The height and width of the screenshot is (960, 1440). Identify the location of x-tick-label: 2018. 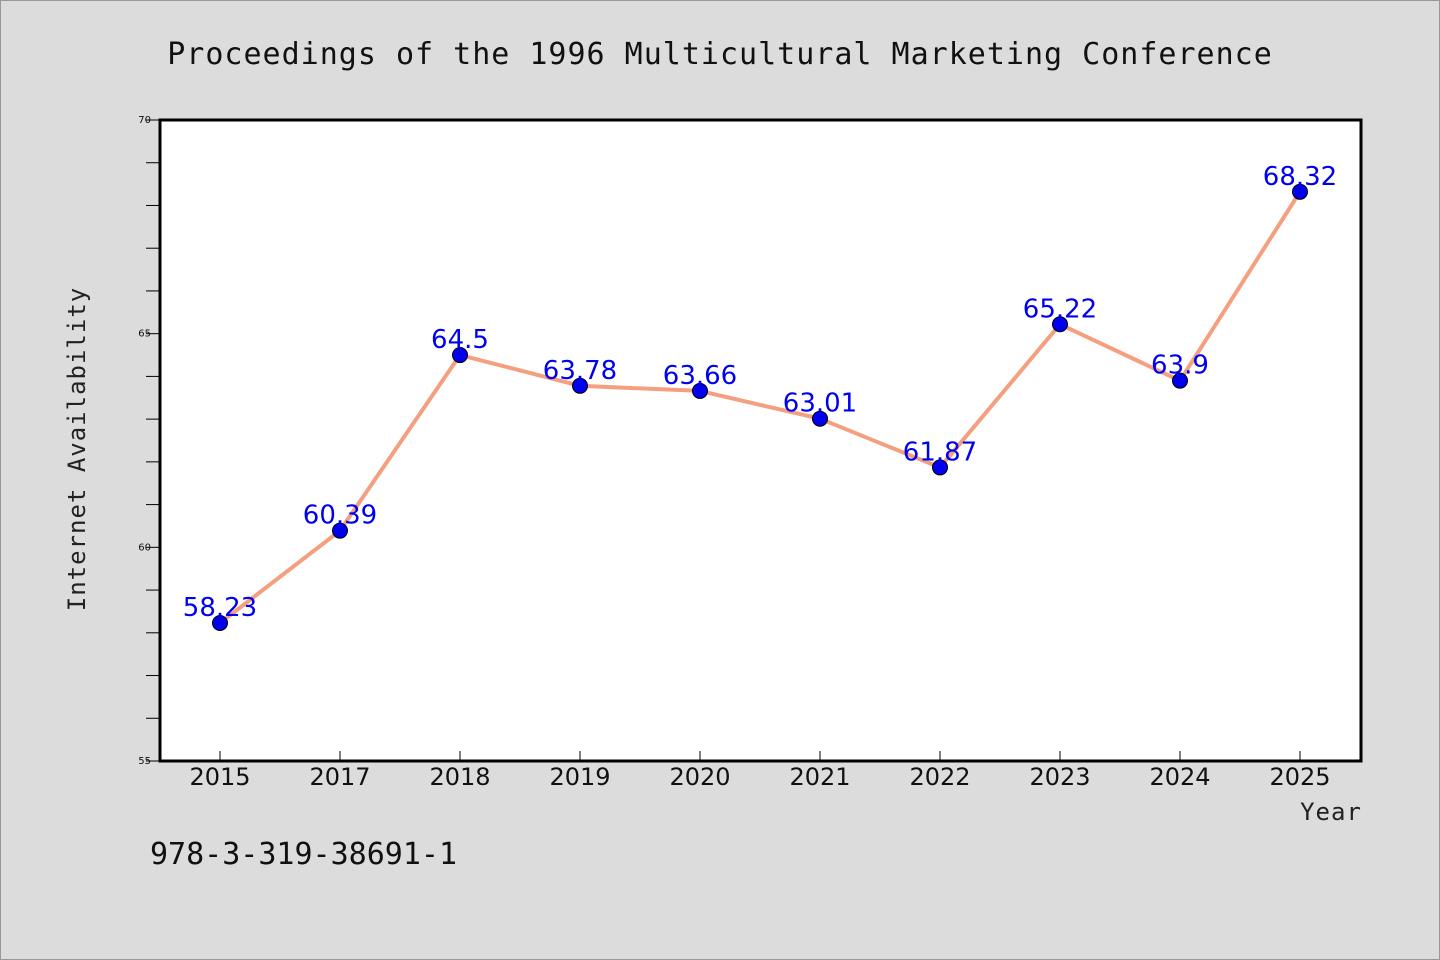
(459, 777).